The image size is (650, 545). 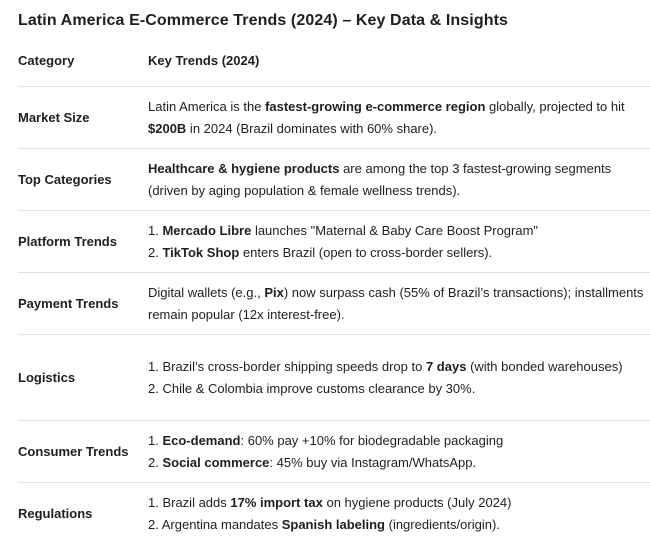 I want to click on text-run: : 45% buy via Instagram/WhatsApp., so click(x=373, y=462).